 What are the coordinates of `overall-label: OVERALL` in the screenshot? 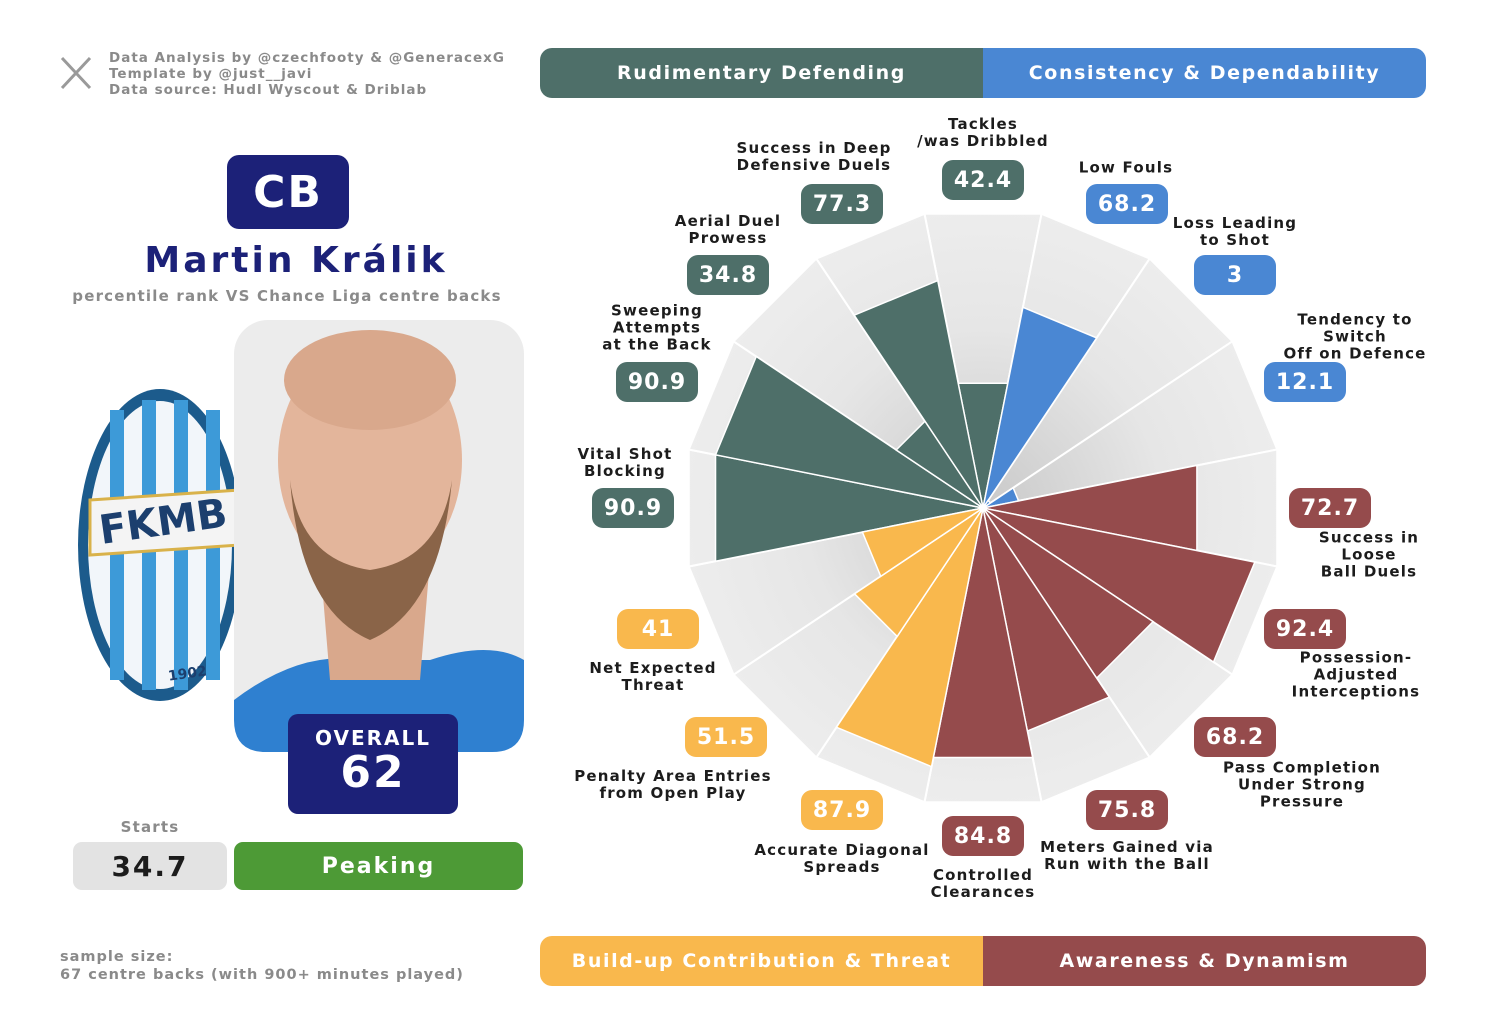 It's located at (373, 738).